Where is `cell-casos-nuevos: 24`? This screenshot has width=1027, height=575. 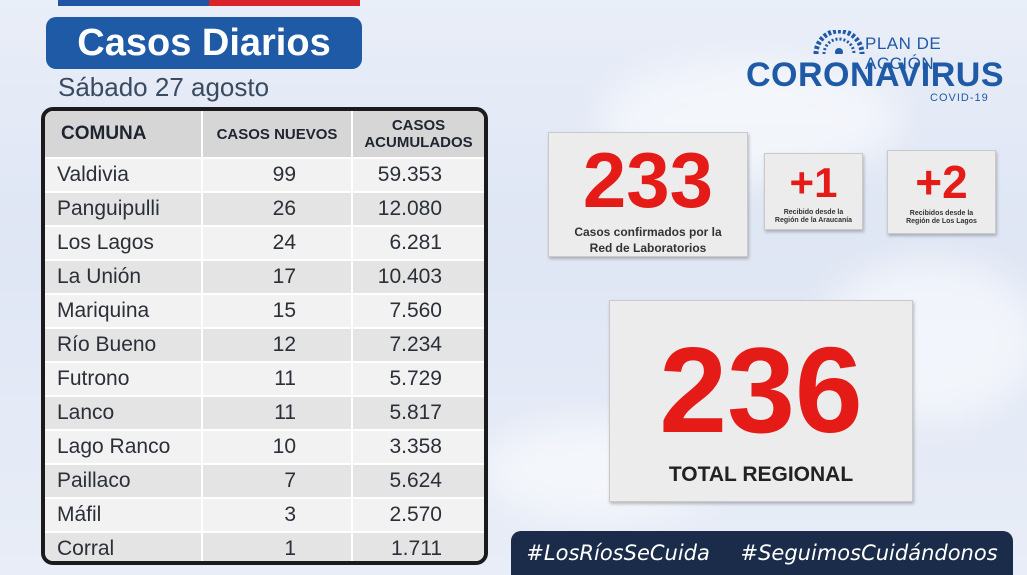
cell-casos-nuevos: 24 is located at coordinates (277, 243).